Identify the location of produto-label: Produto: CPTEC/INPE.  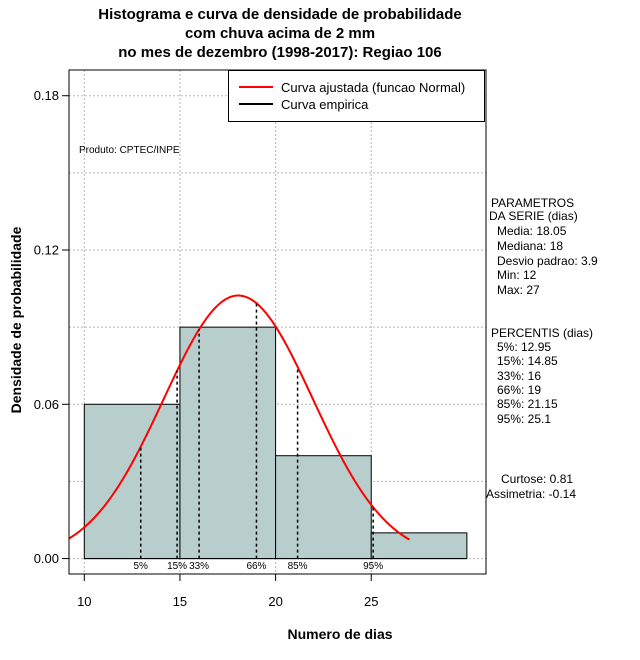
(129, 150).